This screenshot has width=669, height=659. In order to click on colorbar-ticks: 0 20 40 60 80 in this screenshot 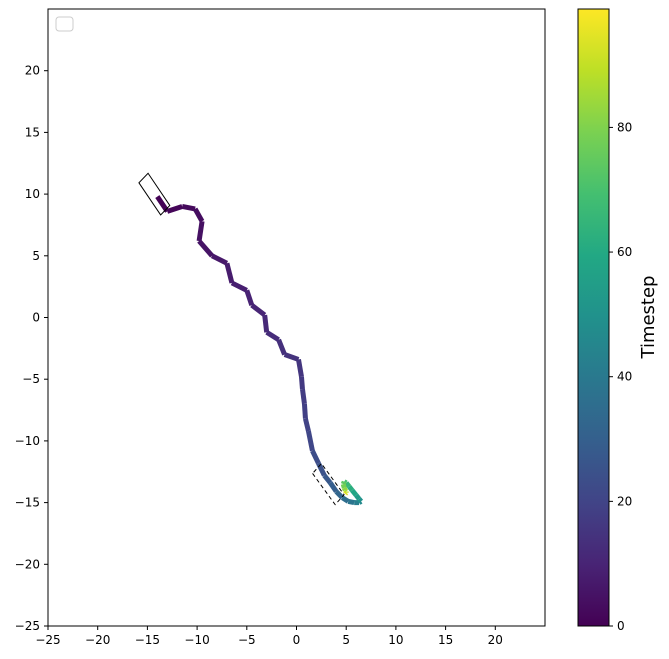, I will do `click(620, 376)`.